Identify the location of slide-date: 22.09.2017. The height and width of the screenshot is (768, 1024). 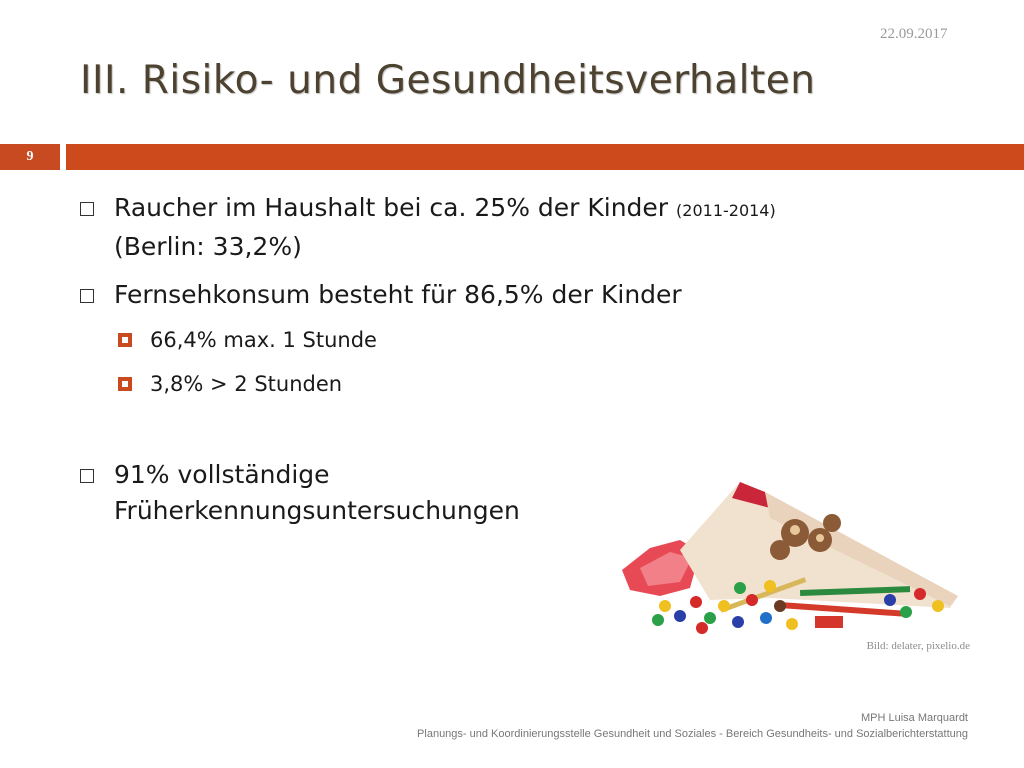
(914, 34).